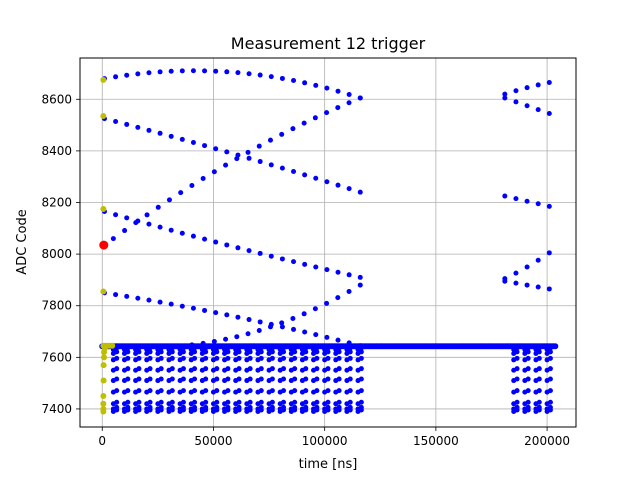  Describe the element at coordinates (328, 43) in the screenshot. I see `chart-title: Measurement 12 trigger` at that location.